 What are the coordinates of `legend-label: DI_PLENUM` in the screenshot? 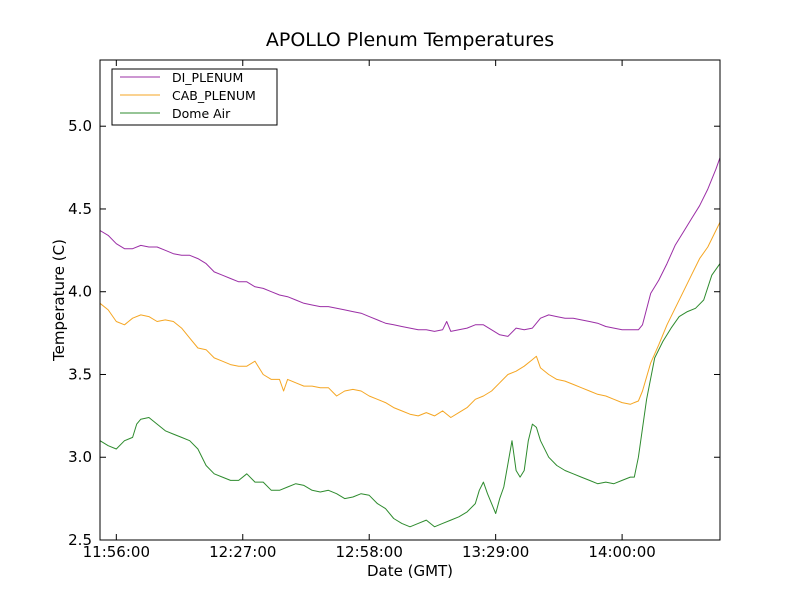 It's located at (207, 77).